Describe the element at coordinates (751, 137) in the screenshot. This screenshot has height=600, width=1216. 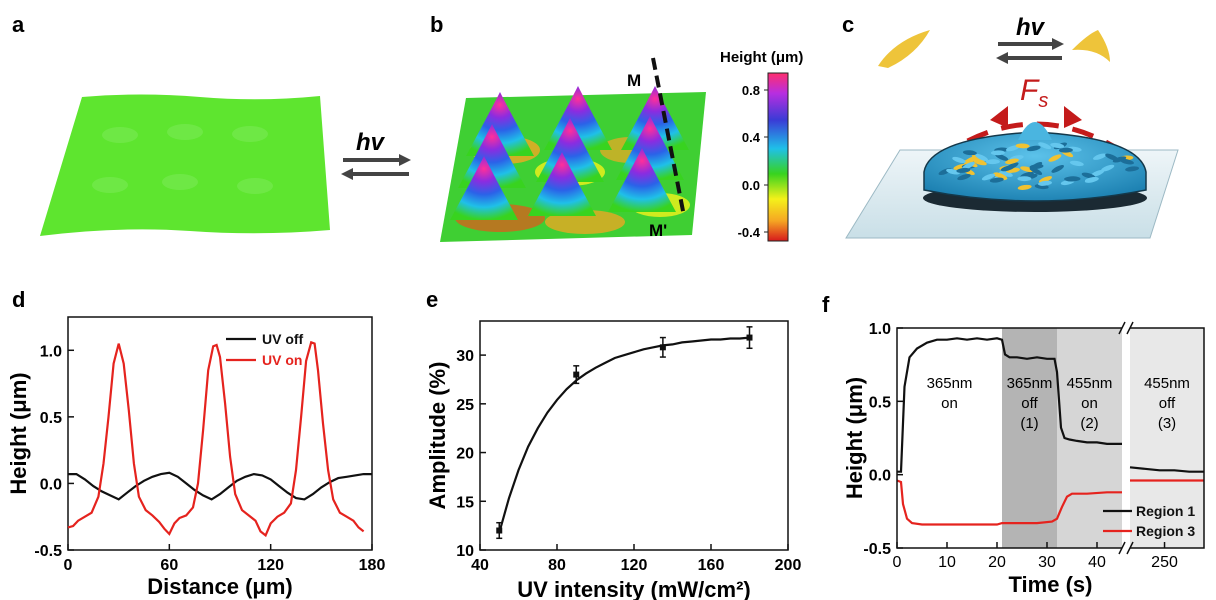
I see `colorbar-tick-label: 0.4` at that location.